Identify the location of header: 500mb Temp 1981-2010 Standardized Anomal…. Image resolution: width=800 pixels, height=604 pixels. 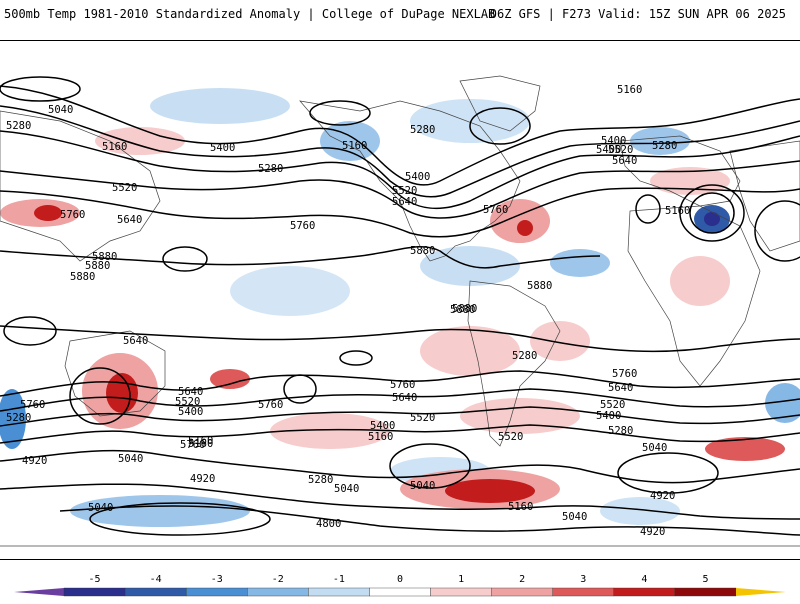
(400, 15).